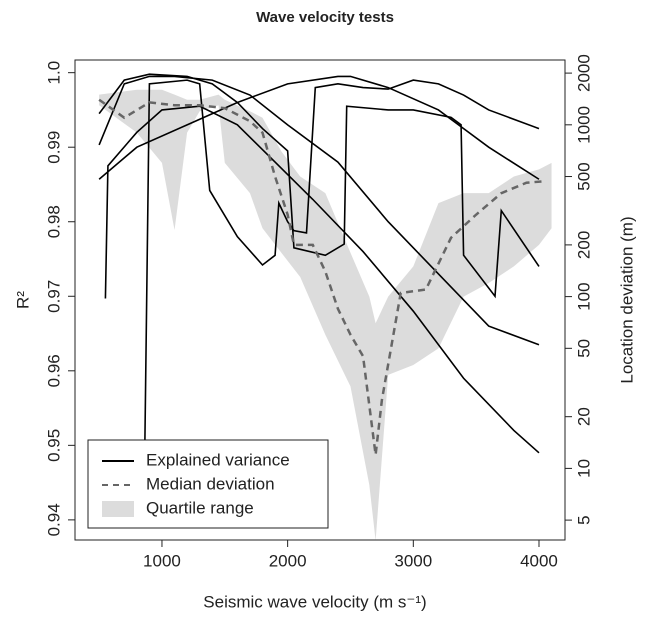 This screenshot has width=651, height=623. Describe the element at coordinates (200, 507) in the screenshot. I see `legend-label: Quartile range` at that location.